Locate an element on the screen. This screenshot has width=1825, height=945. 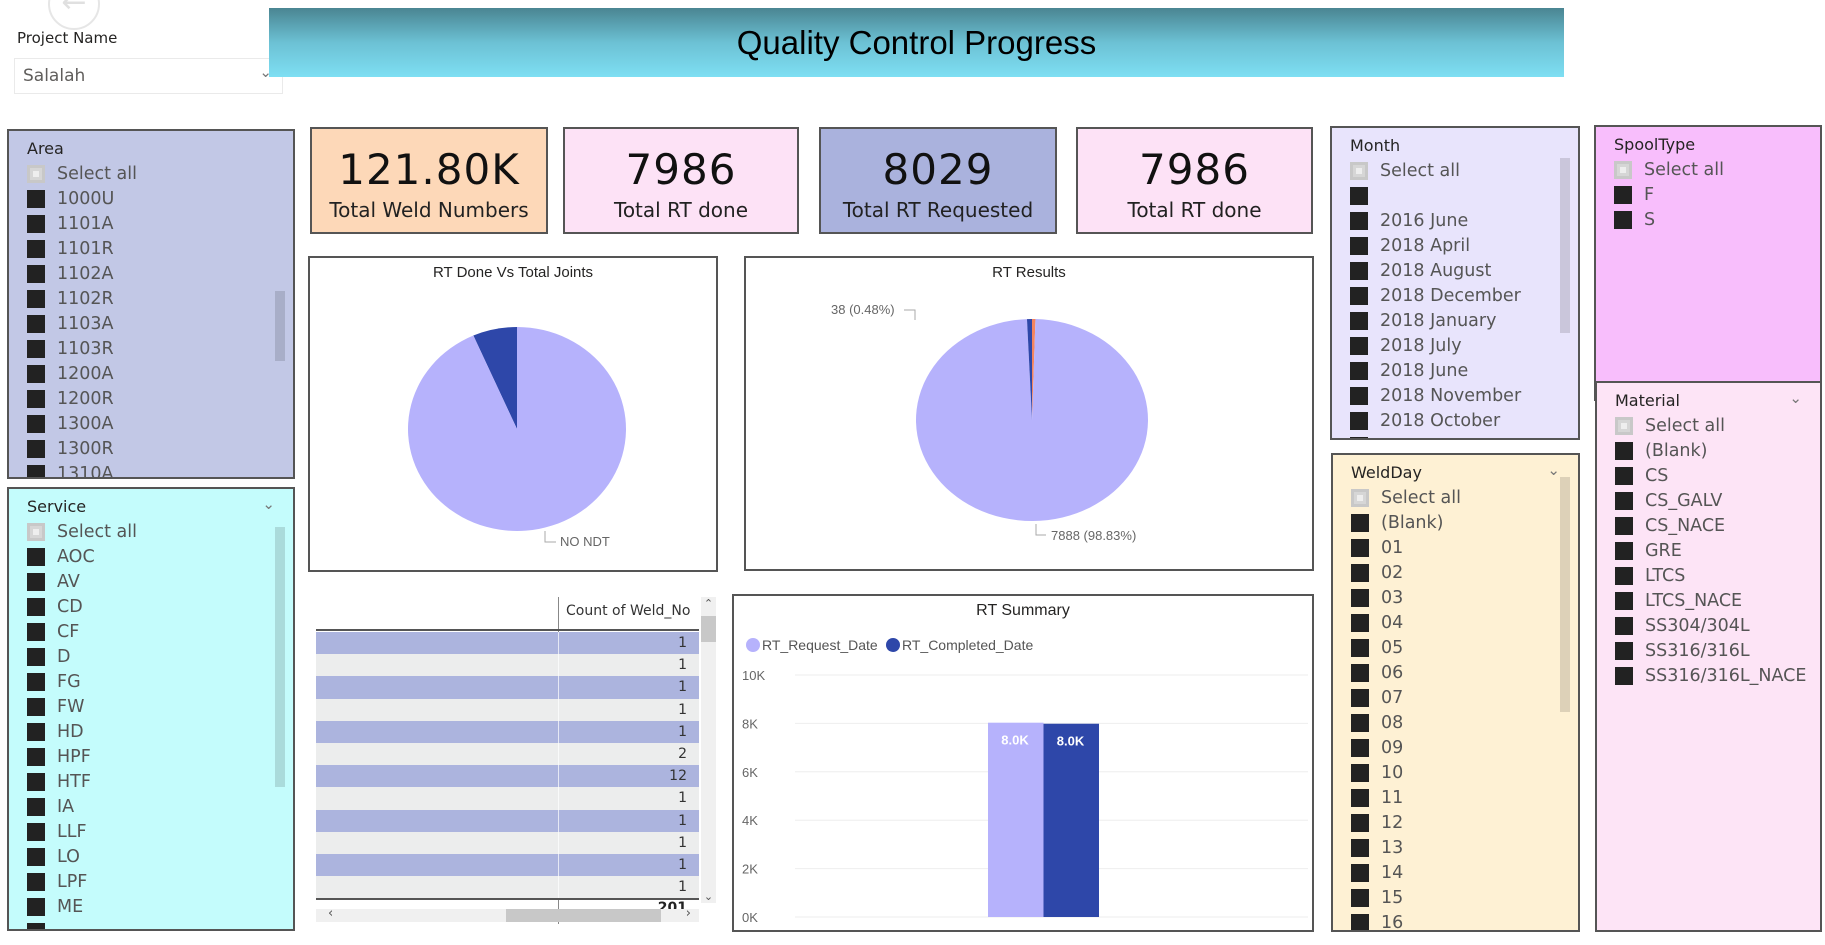
table-row: 12 is located at coordinates (507, 776).